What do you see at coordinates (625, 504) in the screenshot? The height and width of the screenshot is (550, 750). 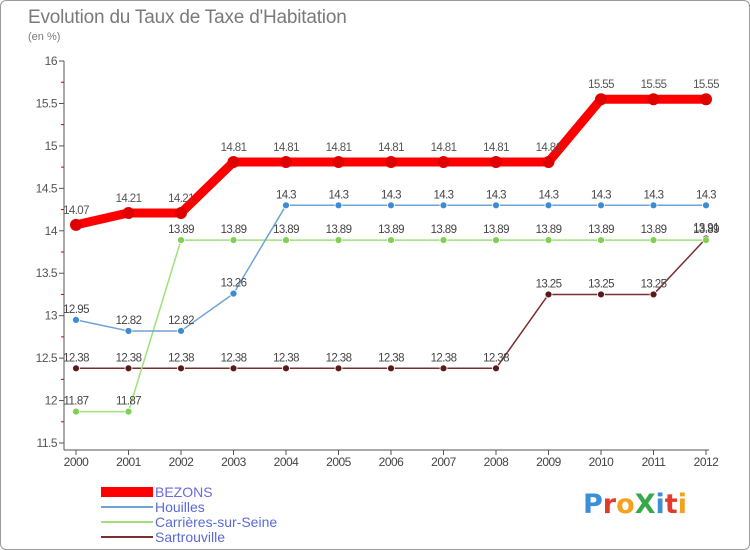 I see `logo-letter: o` at bounding box center [625, 504].